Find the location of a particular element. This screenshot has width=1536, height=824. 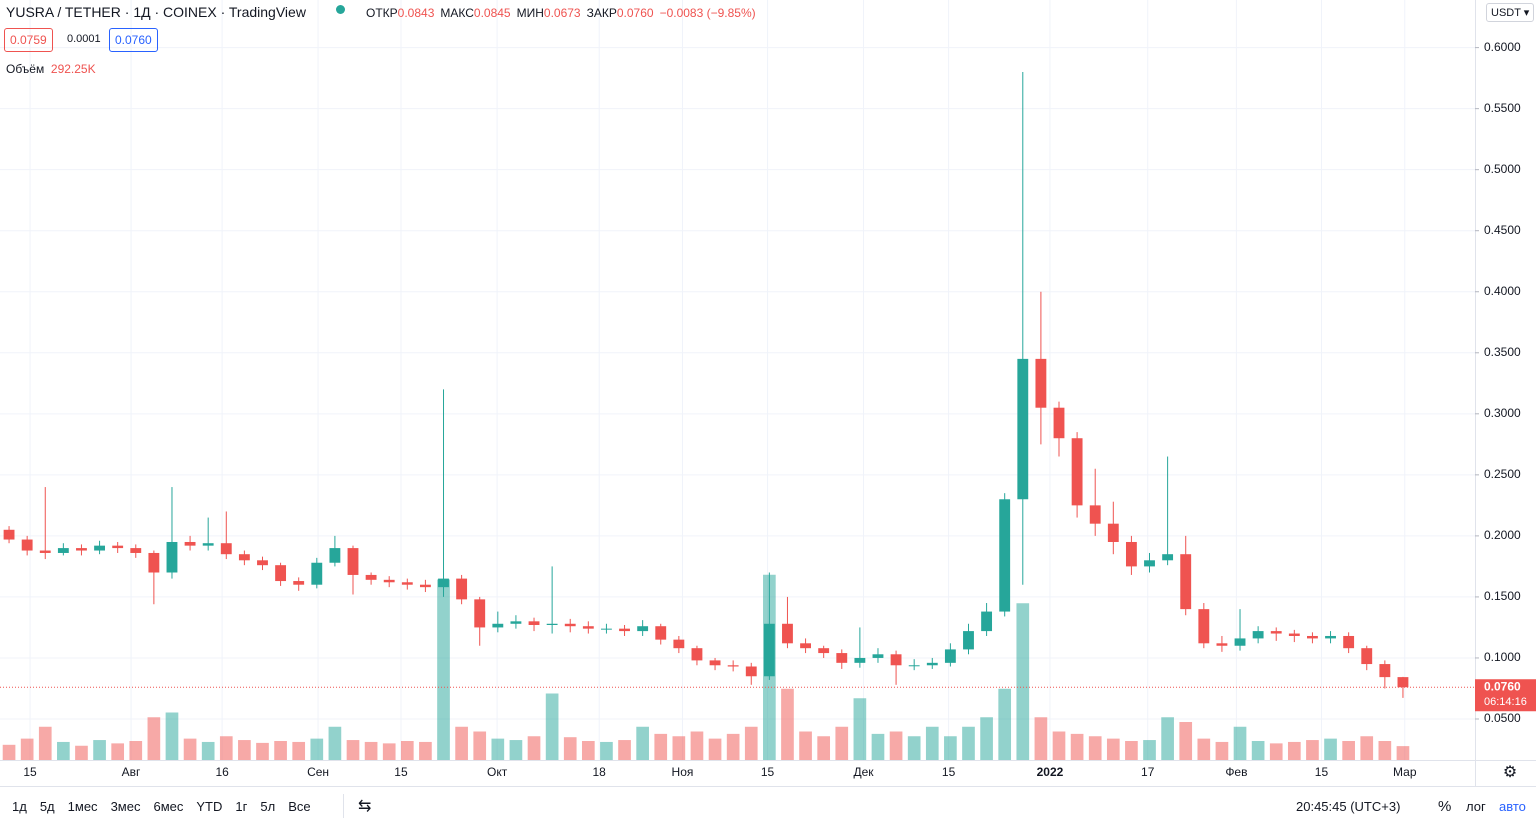

y-tick-label: 0.0500 is located at coordinates (1502, 718).